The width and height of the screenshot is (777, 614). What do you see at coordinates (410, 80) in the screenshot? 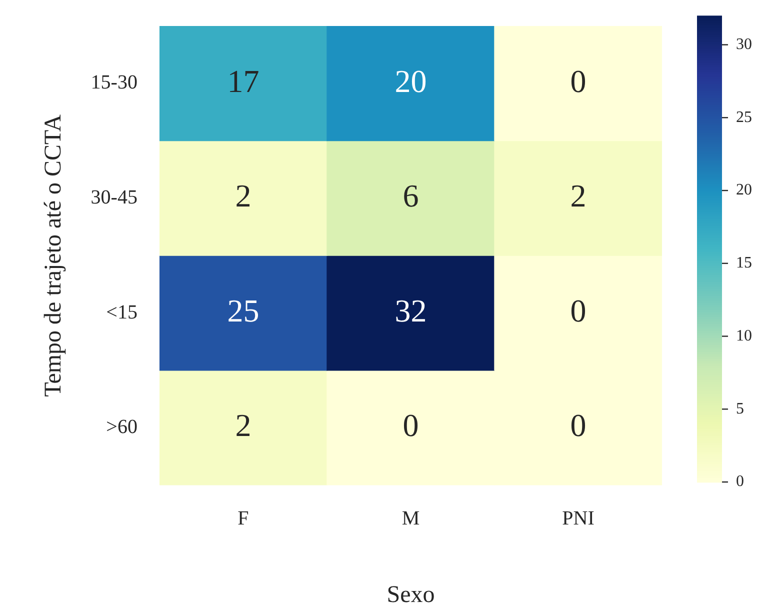
I see `data-label: 20` at bounding box center [410, 80].